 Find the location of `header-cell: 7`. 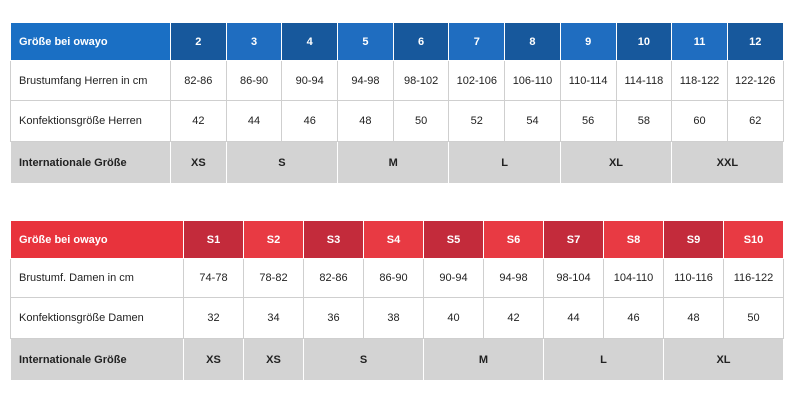

header-cell: 7 is located at coordinates (477, 41).